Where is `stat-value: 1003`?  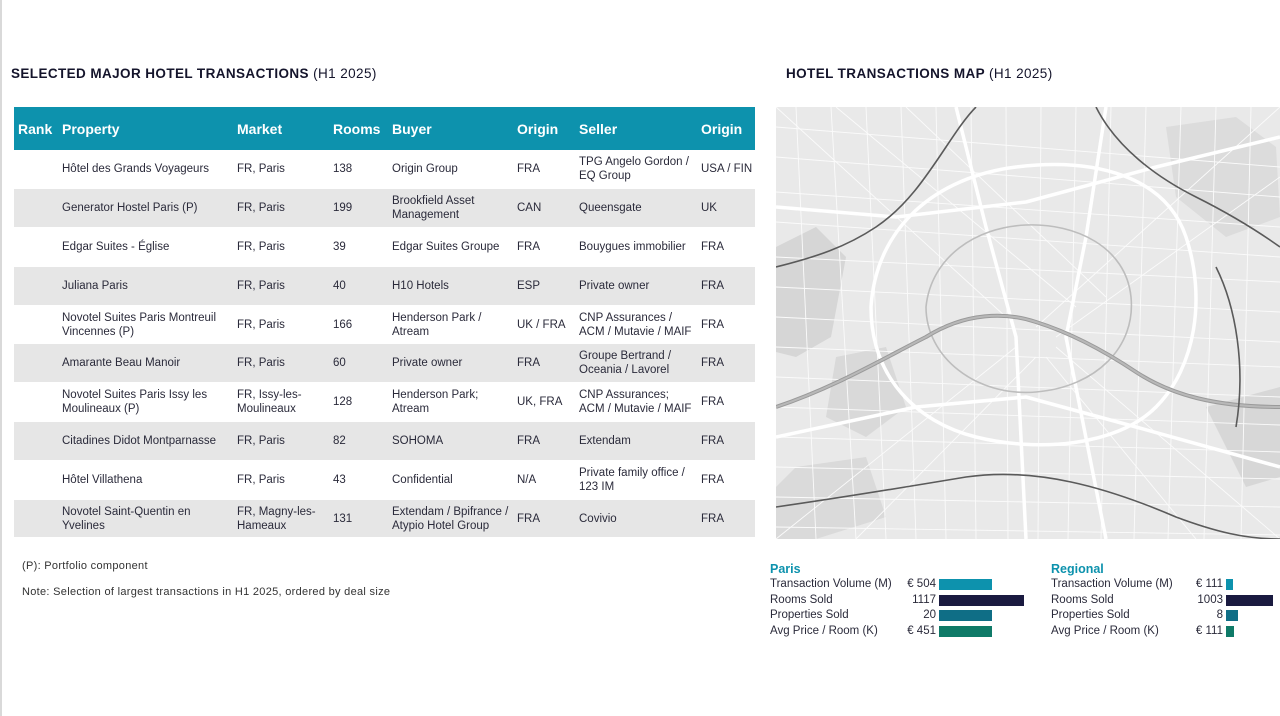
stat-value: 1003 is located at coordinates (1210, 599).